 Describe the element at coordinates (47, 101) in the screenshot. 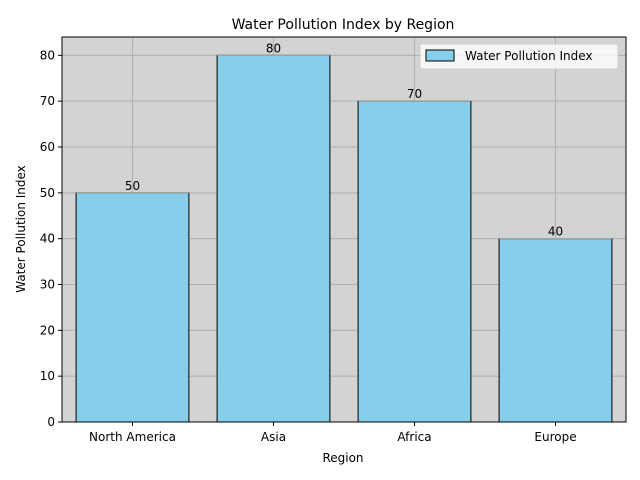

I see `y-tick-label: 70` at that location.